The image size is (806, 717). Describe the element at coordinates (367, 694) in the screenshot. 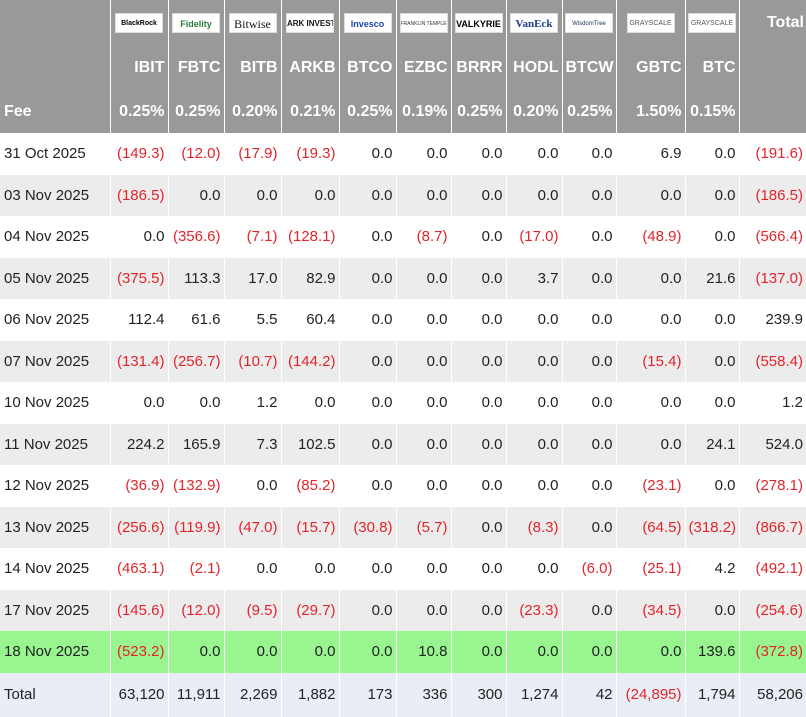

I see `total-value: 173` at that location.